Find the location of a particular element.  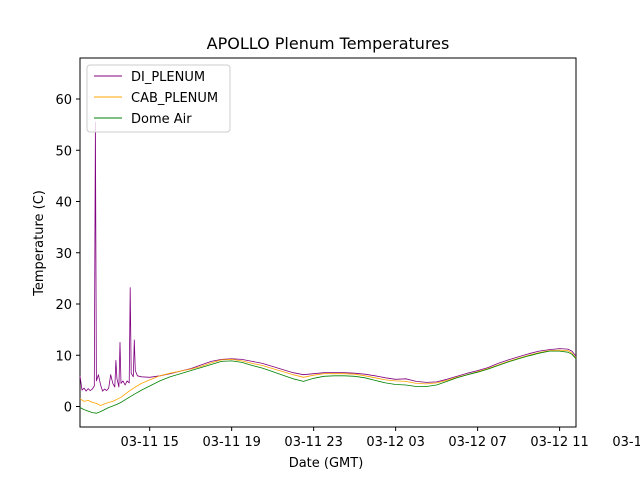

x-tick-label: 03-11 23 is located at coordinates (313, 442).